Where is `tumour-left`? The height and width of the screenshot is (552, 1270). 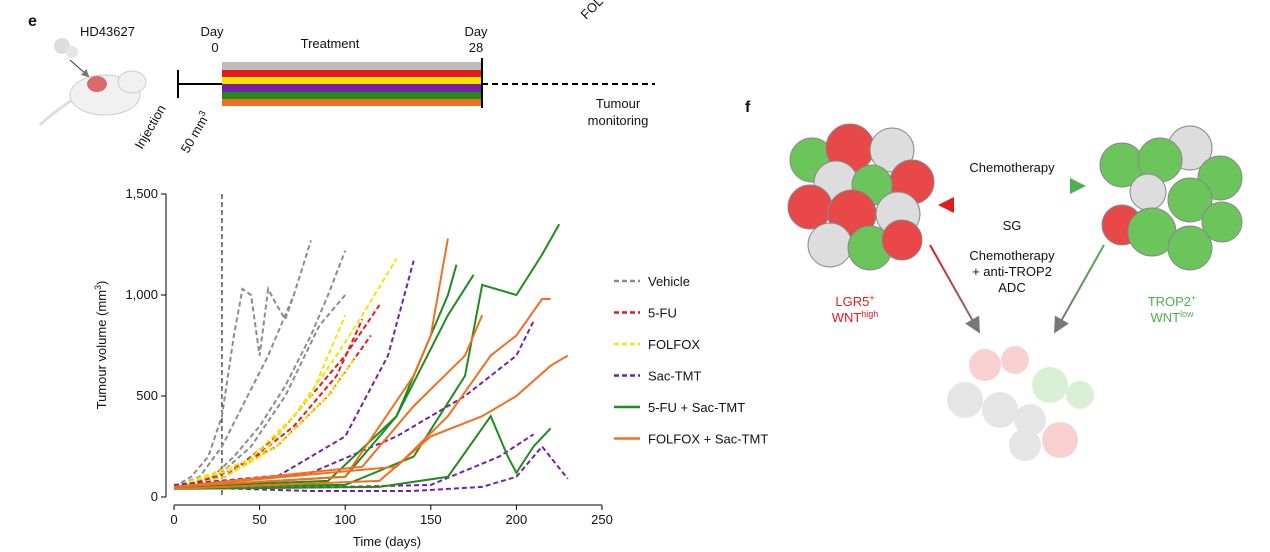
tumour-left is located at coordinates (861, 197).